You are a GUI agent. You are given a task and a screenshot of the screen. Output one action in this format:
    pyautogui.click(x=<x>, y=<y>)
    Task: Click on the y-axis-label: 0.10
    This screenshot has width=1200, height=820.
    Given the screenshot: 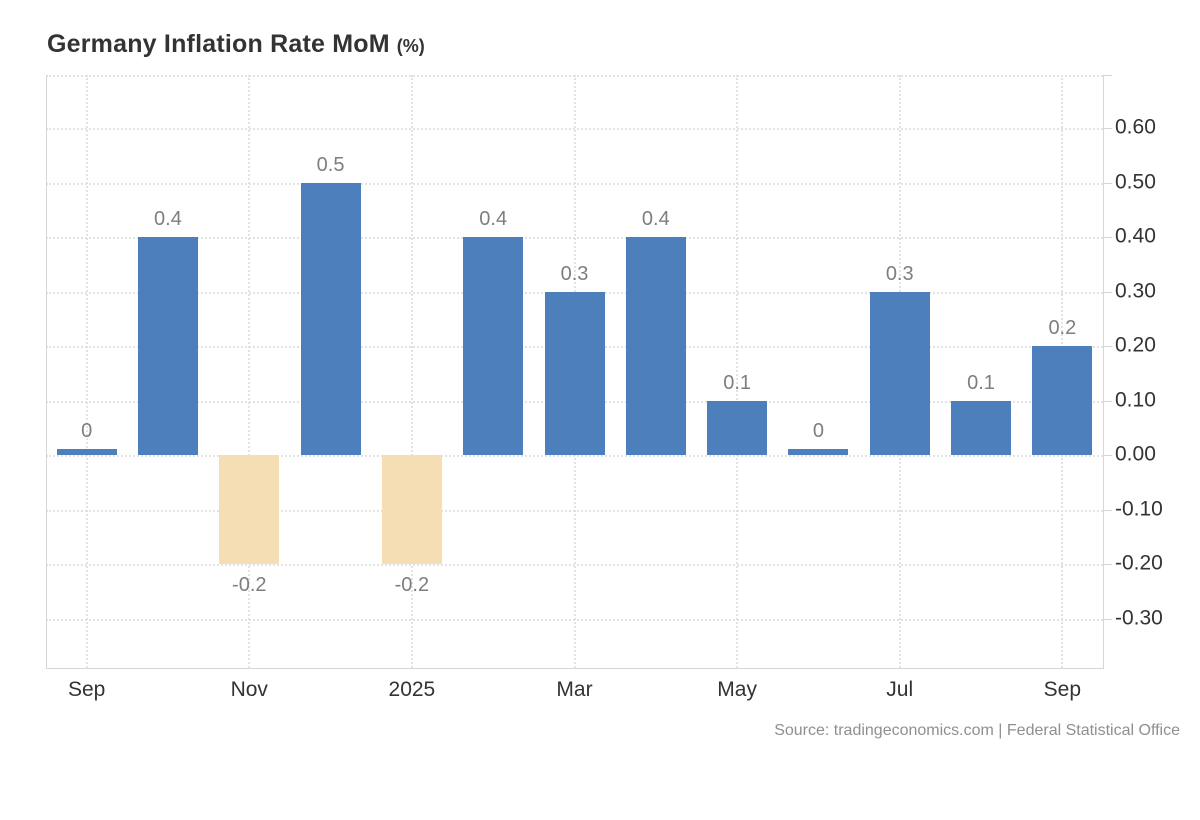 What is the action you would take?
    pyautogui.click(x=1135, y=400)
    